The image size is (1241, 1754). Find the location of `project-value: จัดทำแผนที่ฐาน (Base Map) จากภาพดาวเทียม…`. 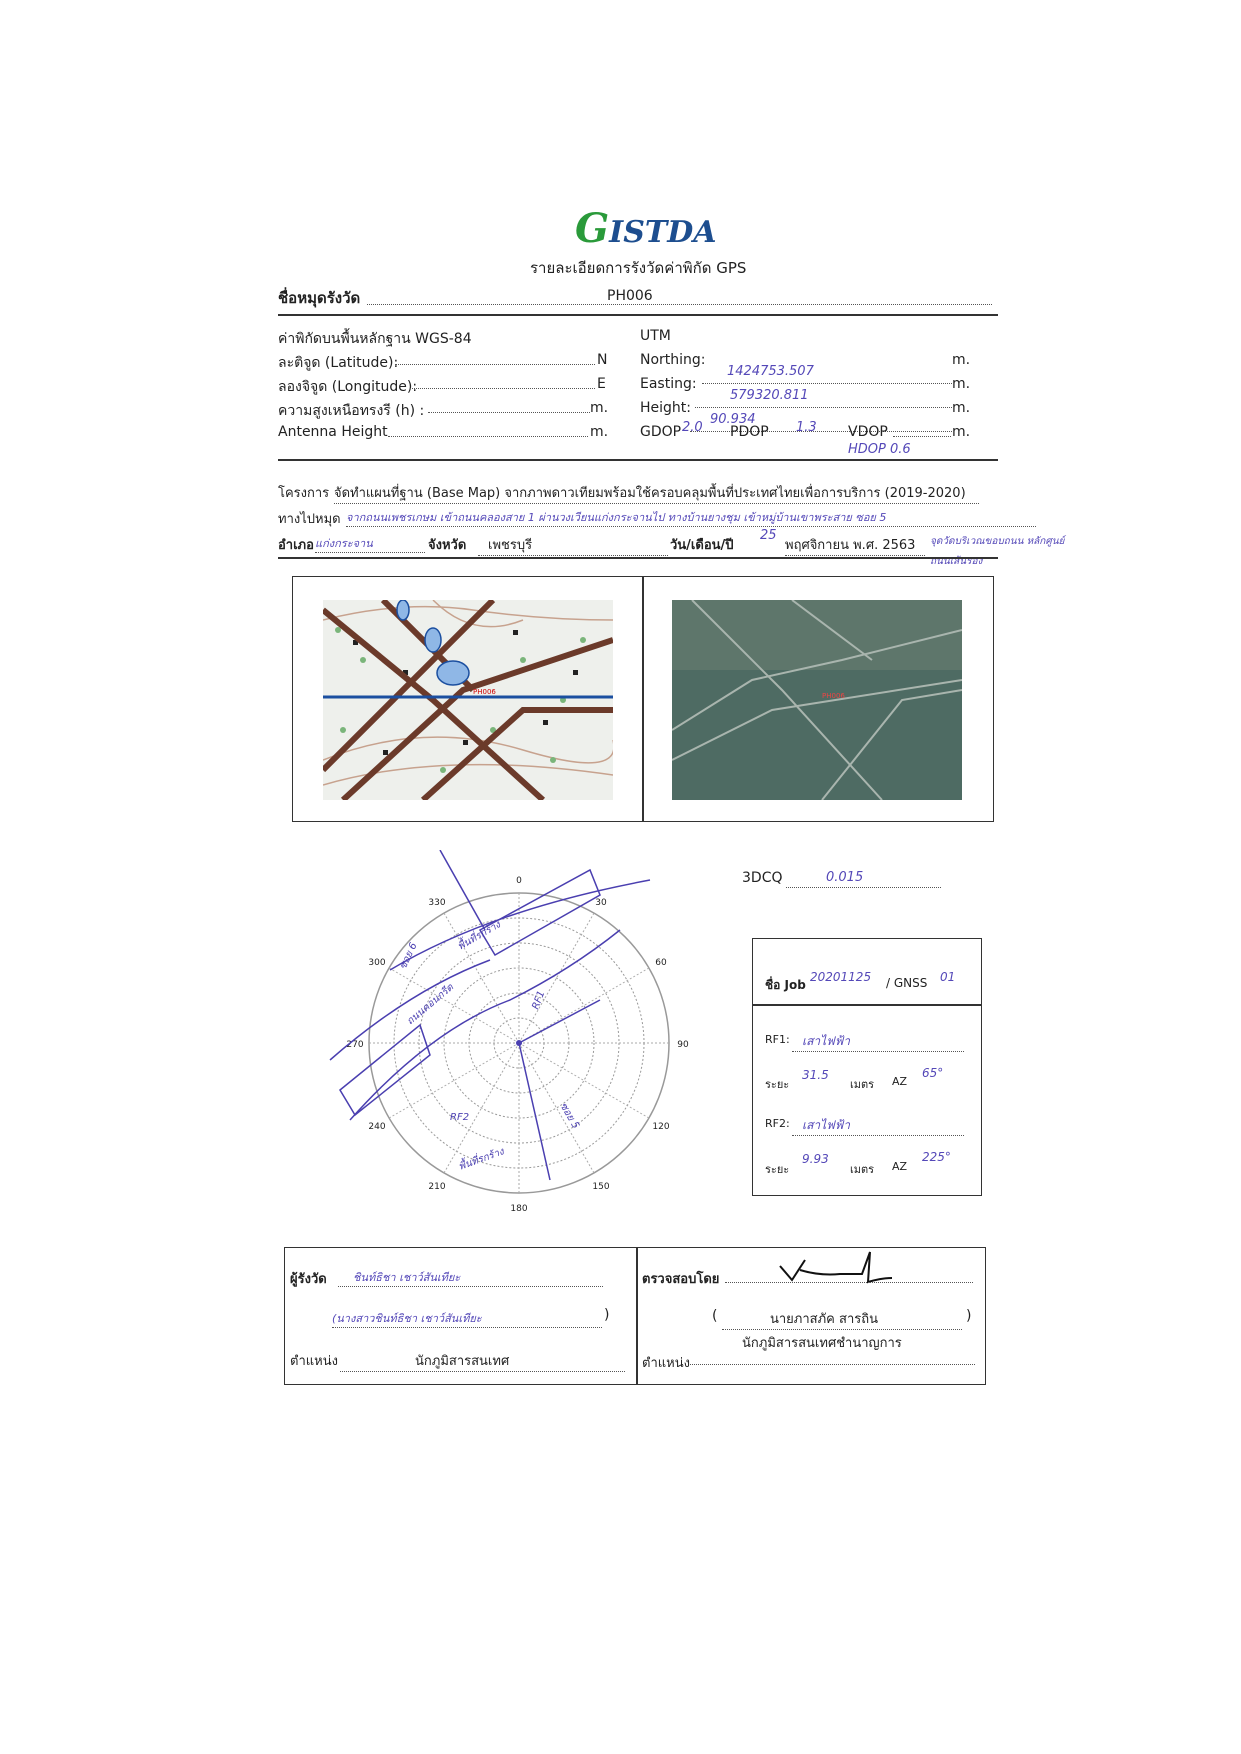

project-value: จัดทำแผนที่ฐาน (Base Map) จากภาพดาวเทียม… is located at coordinates (650, 493).